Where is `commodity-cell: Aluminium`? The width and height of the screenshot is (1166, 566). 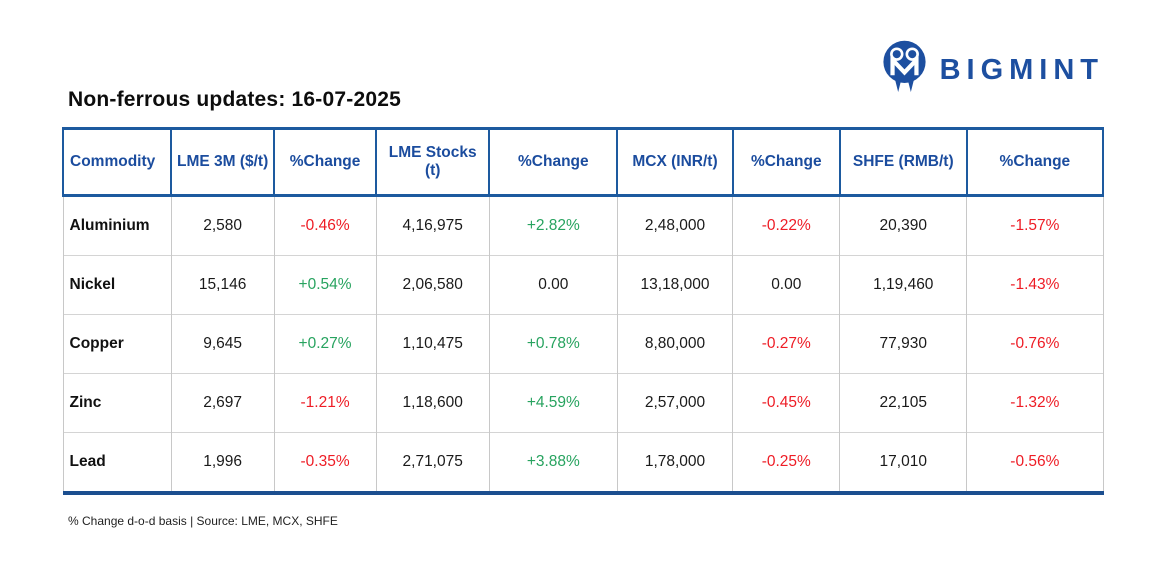 commodity-cell: Aluminium is located at coordinates (117, 225).